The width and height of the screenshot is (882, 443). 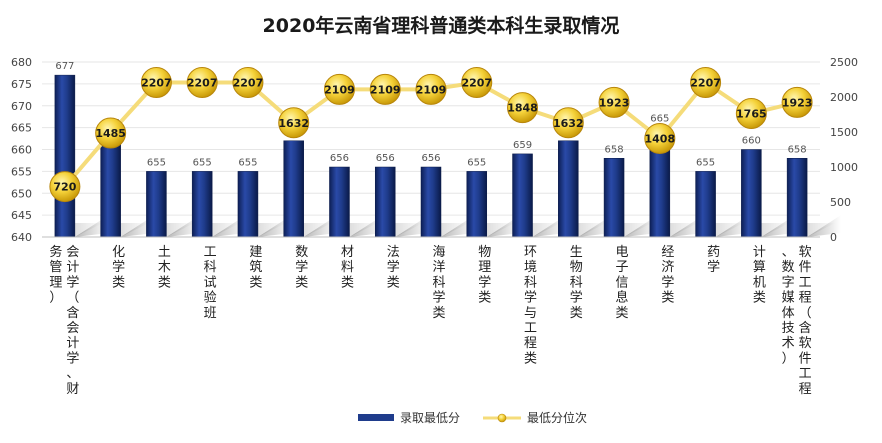 I want to click on category-label: 药学, so click(x=713, y=260).